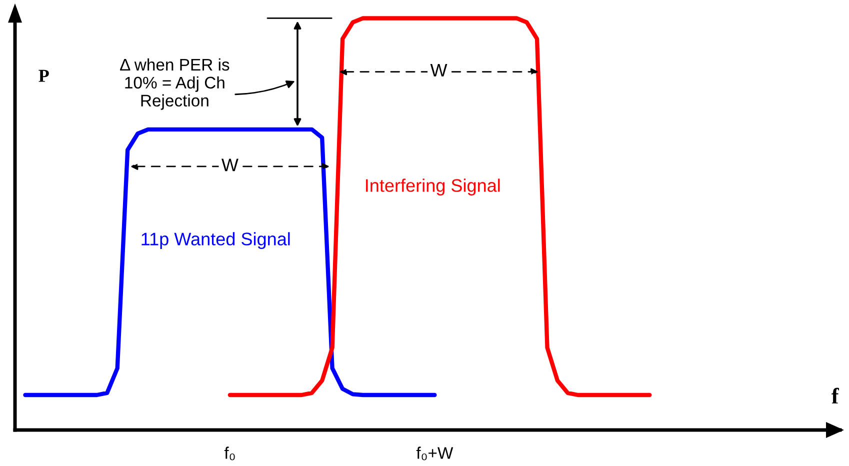 The width and height of the screenshot is (849, 466). I want to click on series-label: 11p Wanted Signal, so click(216, 241).